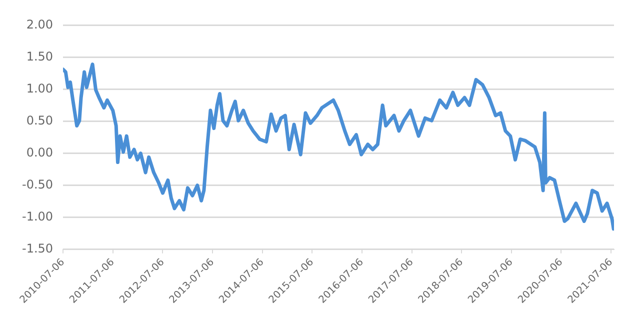 Image resolution: width=640 pixels, height=321 pixels. I want to click on y-tick-label: 2.00, so click(40, 24).